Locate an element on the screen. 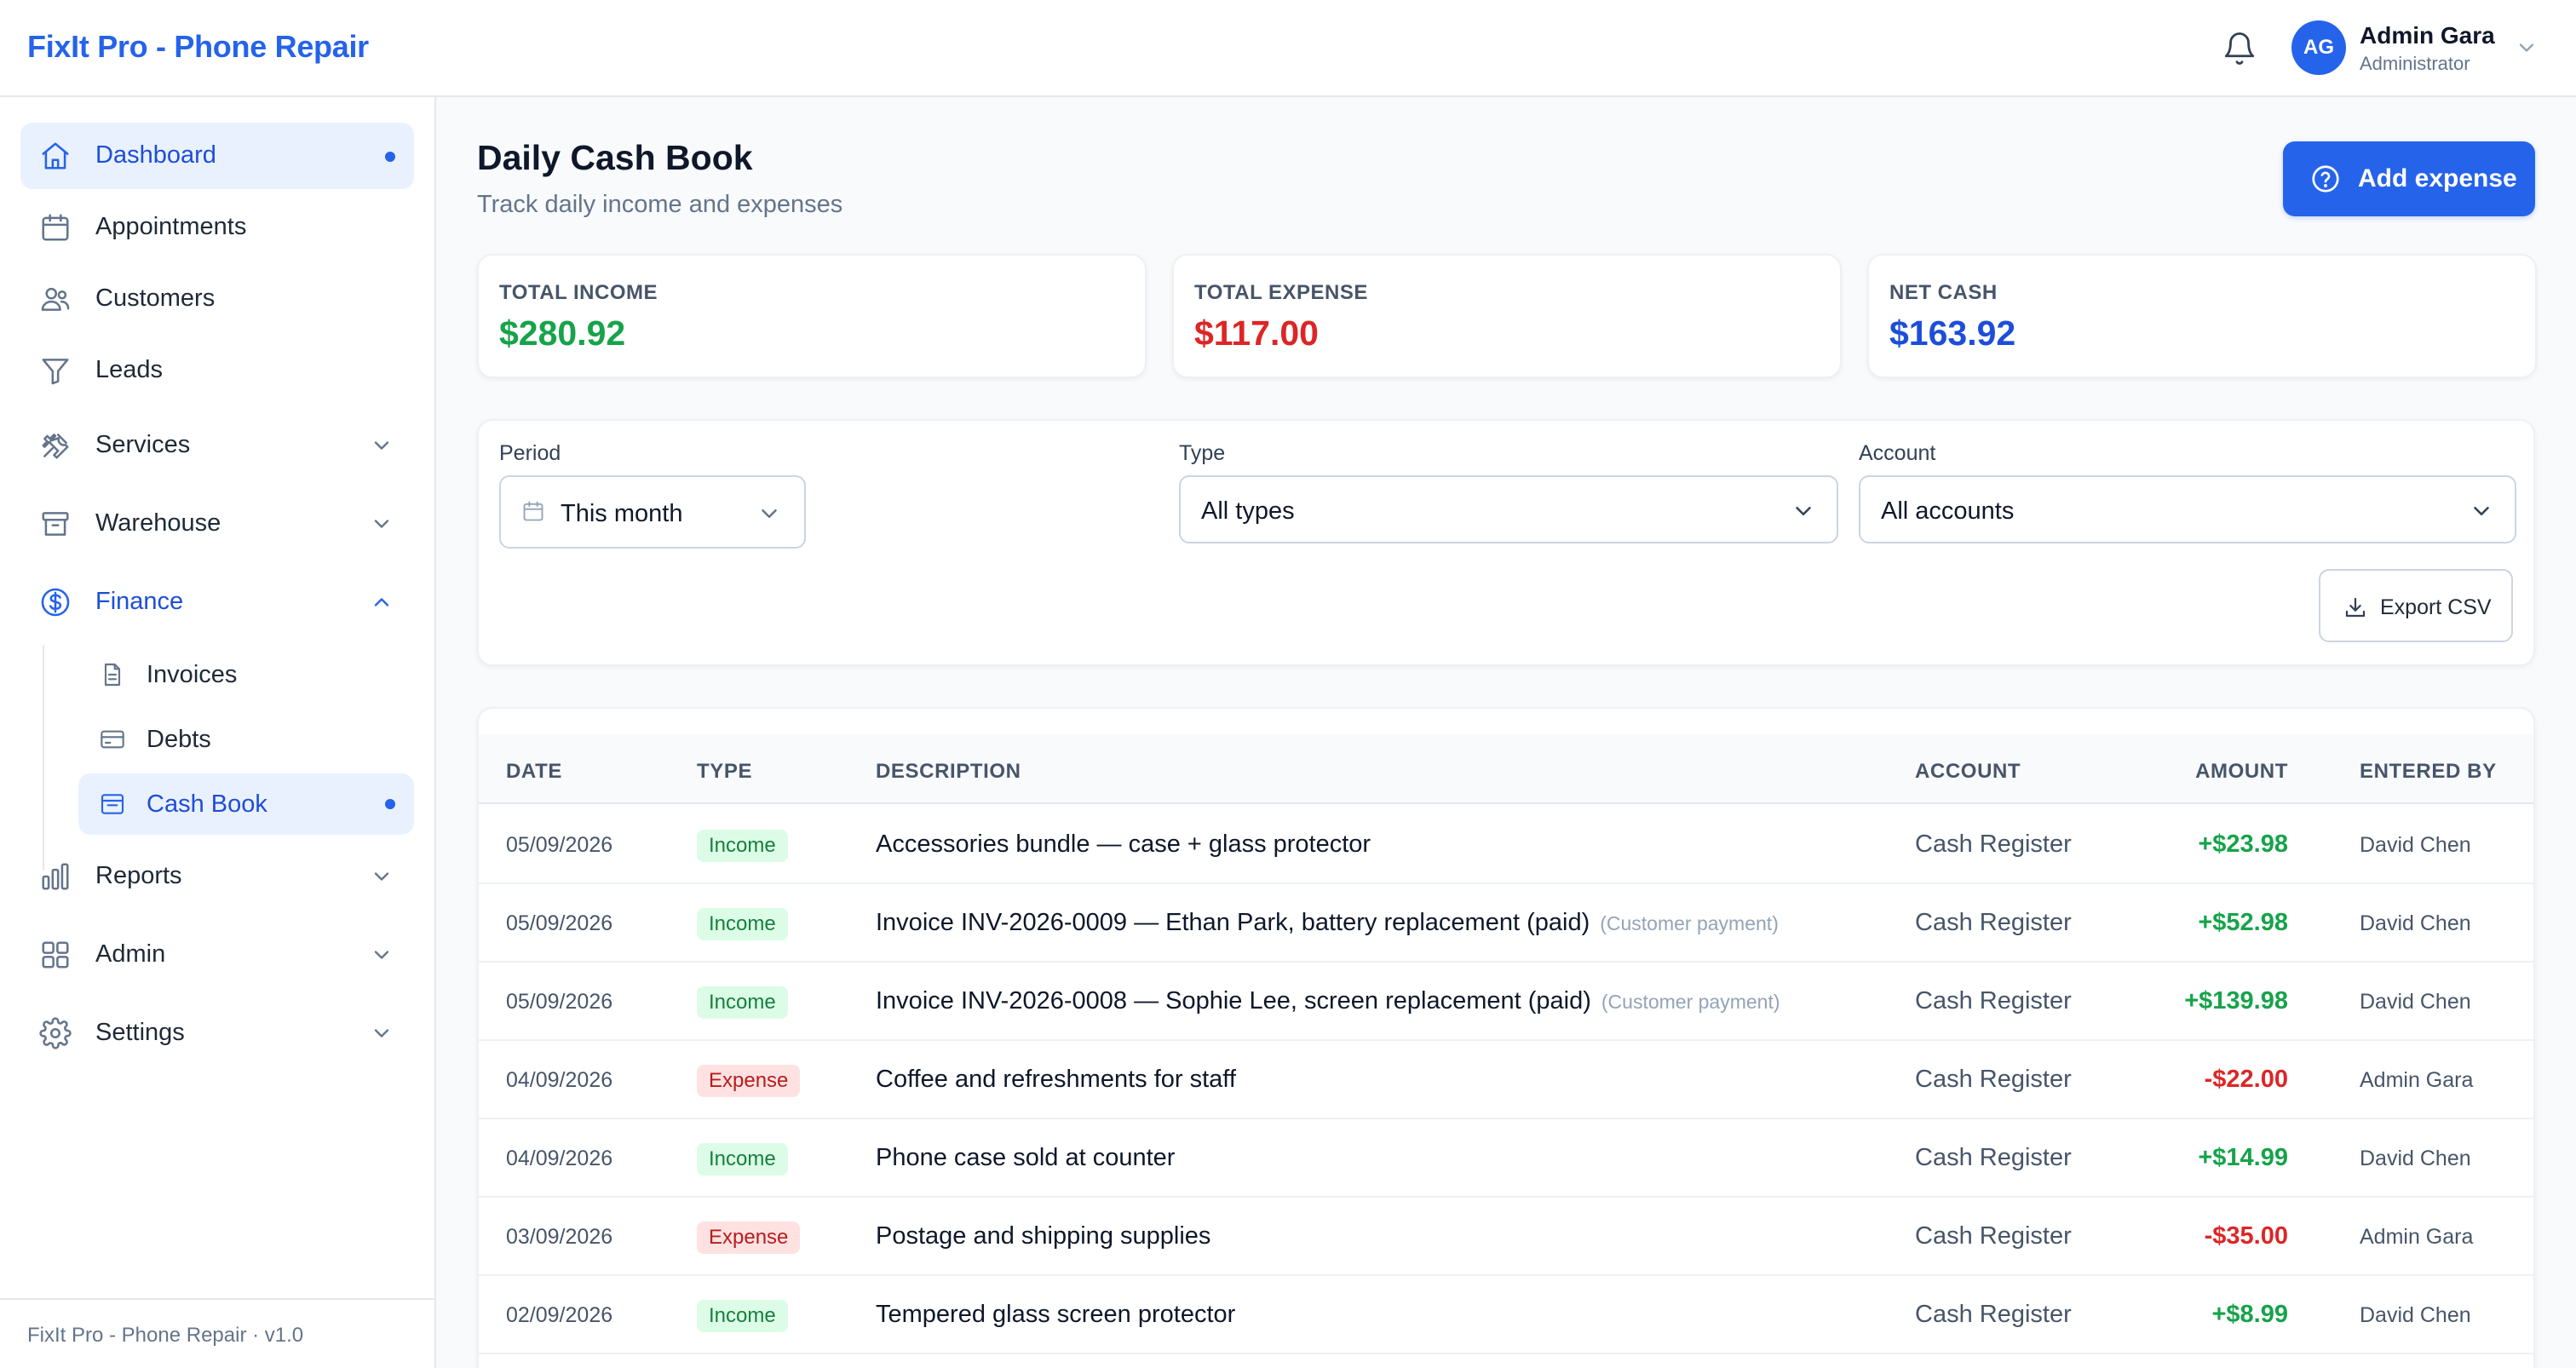 This screenshot has height=1368, width=2576. type-select: All types is located at coordinates (1509, 509).